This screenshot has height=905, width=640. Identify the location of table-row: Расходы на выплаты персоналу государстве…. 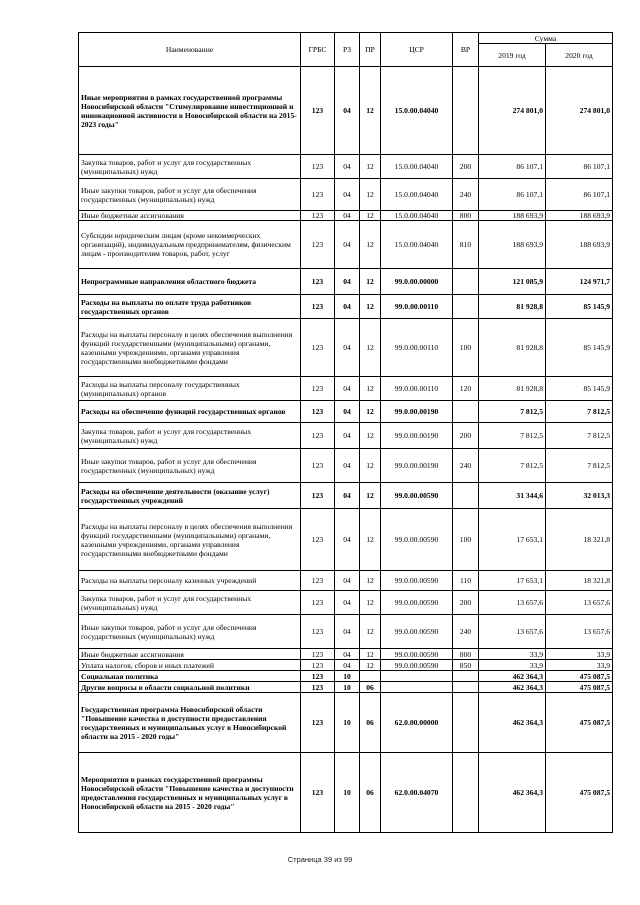
(346, 388).